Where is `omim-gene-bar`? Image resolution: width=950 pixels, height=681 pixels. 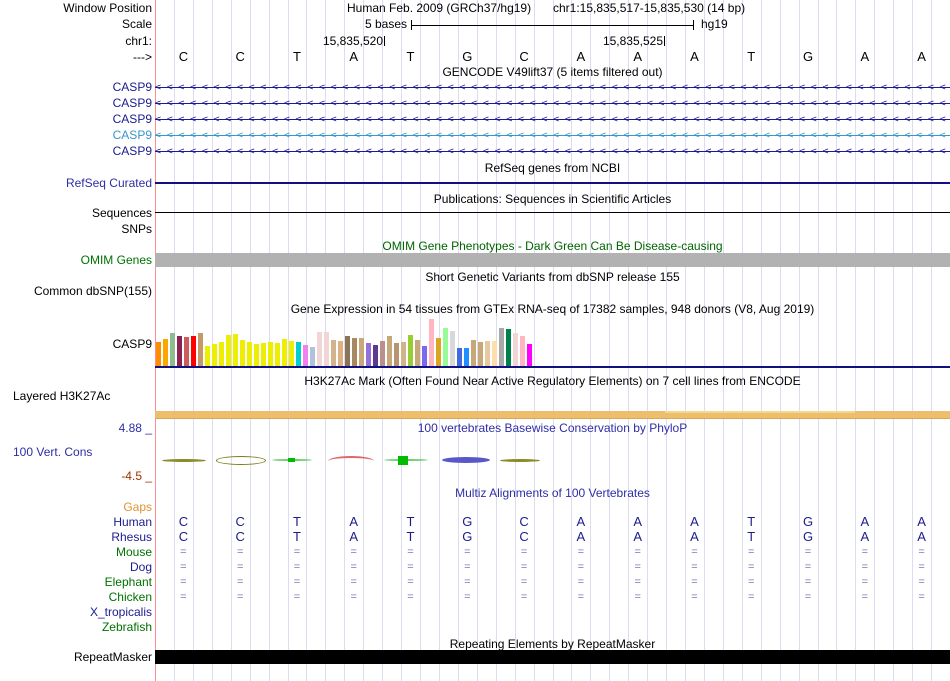
omim-gene-bar is located at coordinates (552, 260).